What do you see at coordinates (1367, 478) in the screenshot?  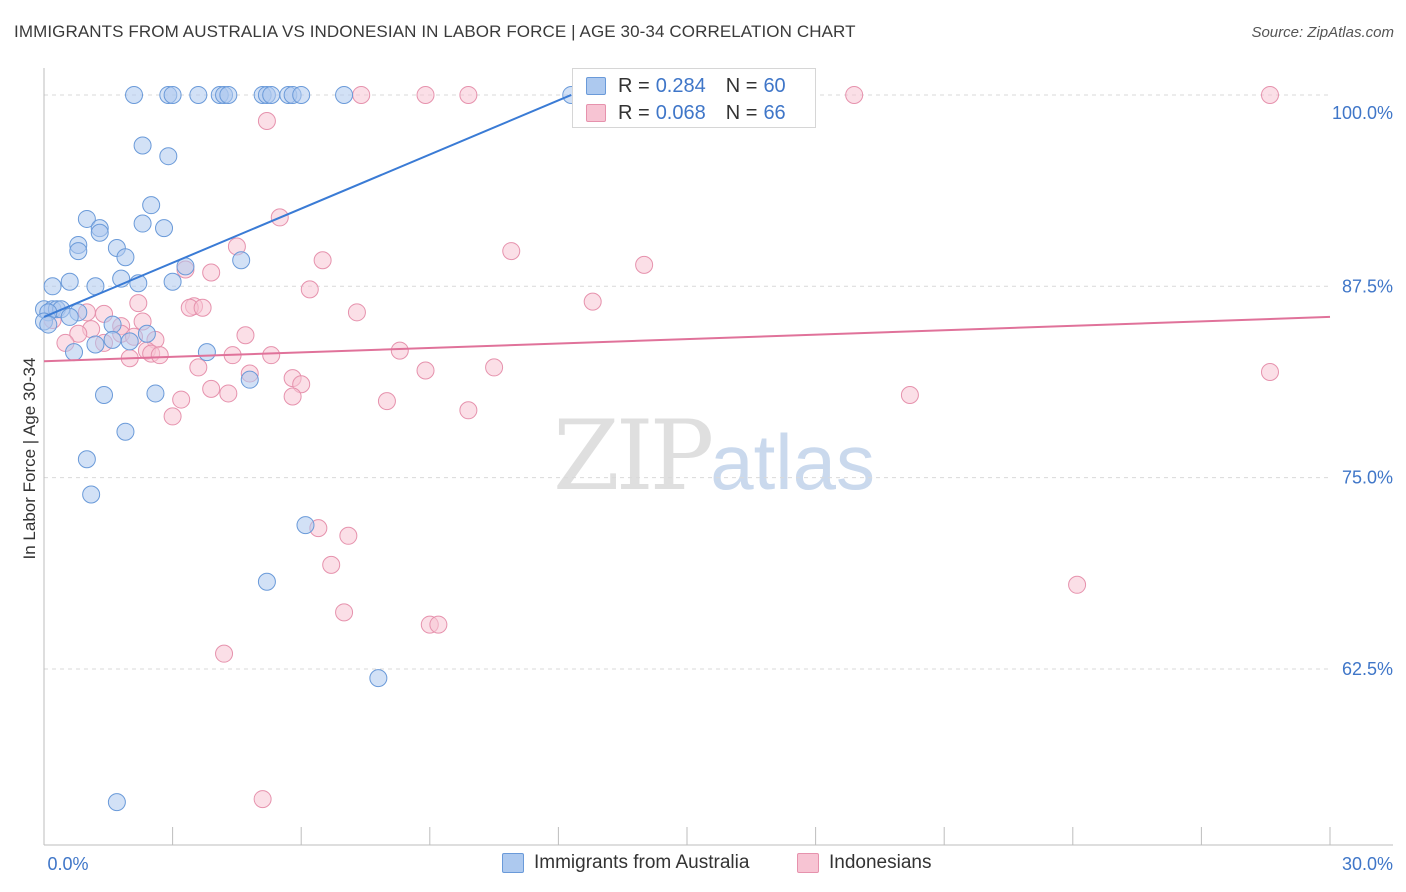 I see `y-tick-label: 75.0%` at bounding box center [1367, 478].